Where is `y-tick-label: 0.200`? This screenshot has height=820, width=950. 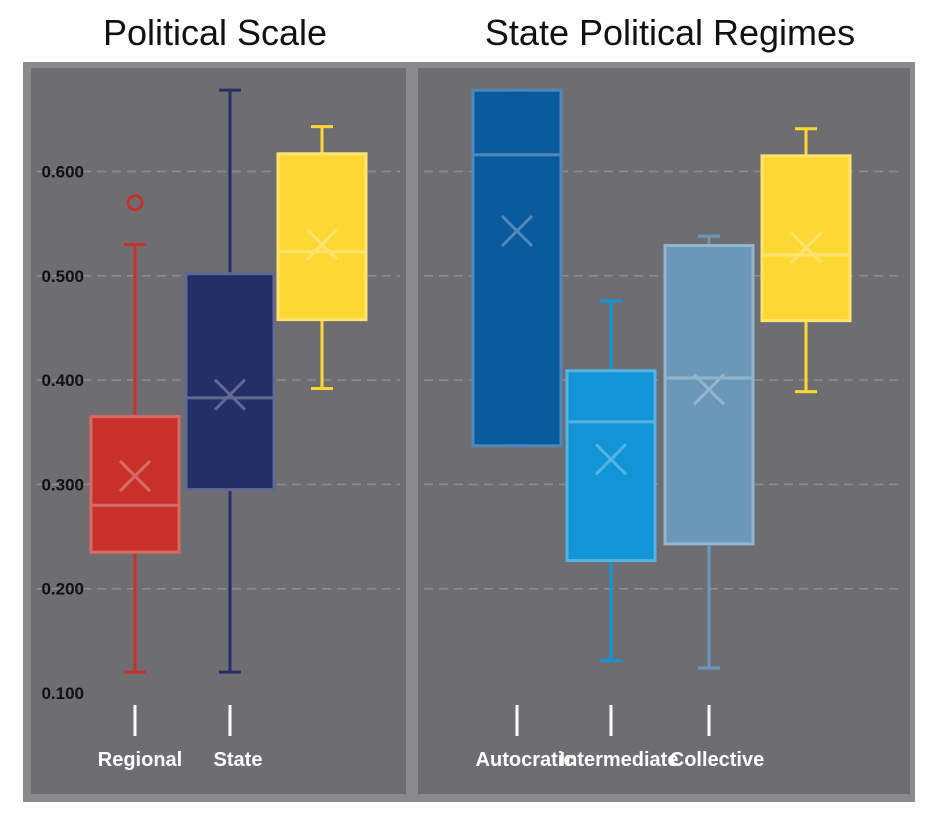
y-tick-label: 0.200 is located at coordinates (62, 589).